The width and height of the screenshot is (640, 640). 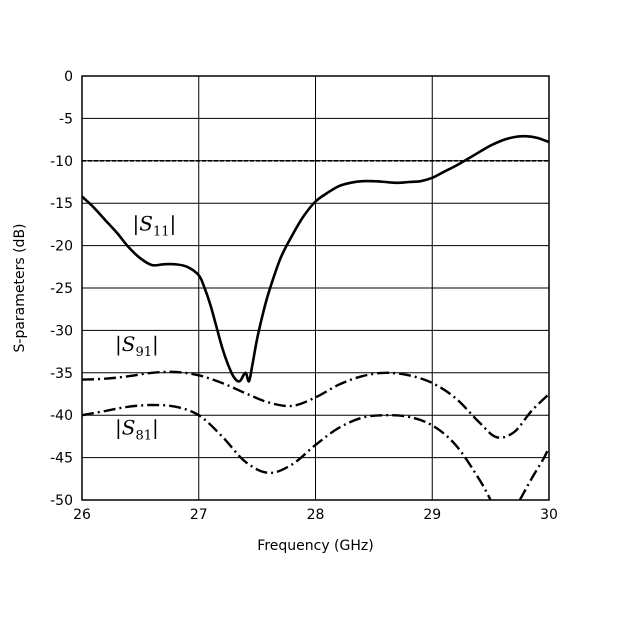 What do you see at coordinates (61, 416) in the screenshot?
I see `y-tick-label: -40` at bounding box center [61, 416].